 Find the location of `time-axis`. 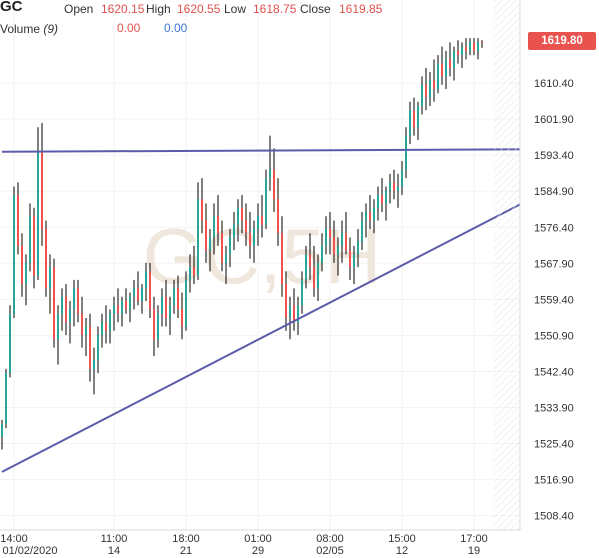

time-axis is located at coordinates (260, 544).